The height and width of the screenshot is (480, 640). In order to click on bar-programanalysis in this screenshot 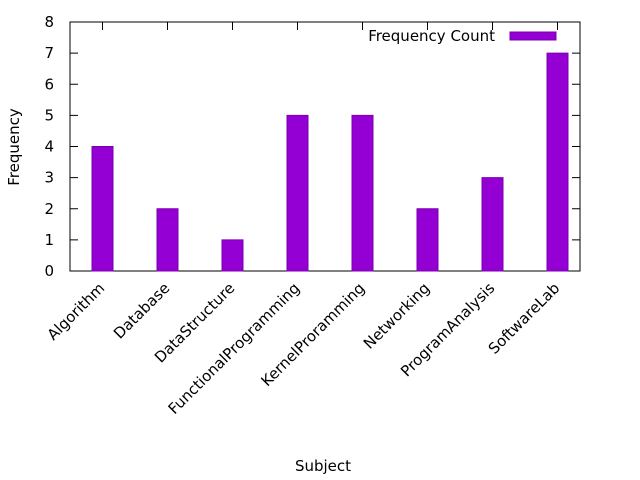, I will do `click(492, 224)`.